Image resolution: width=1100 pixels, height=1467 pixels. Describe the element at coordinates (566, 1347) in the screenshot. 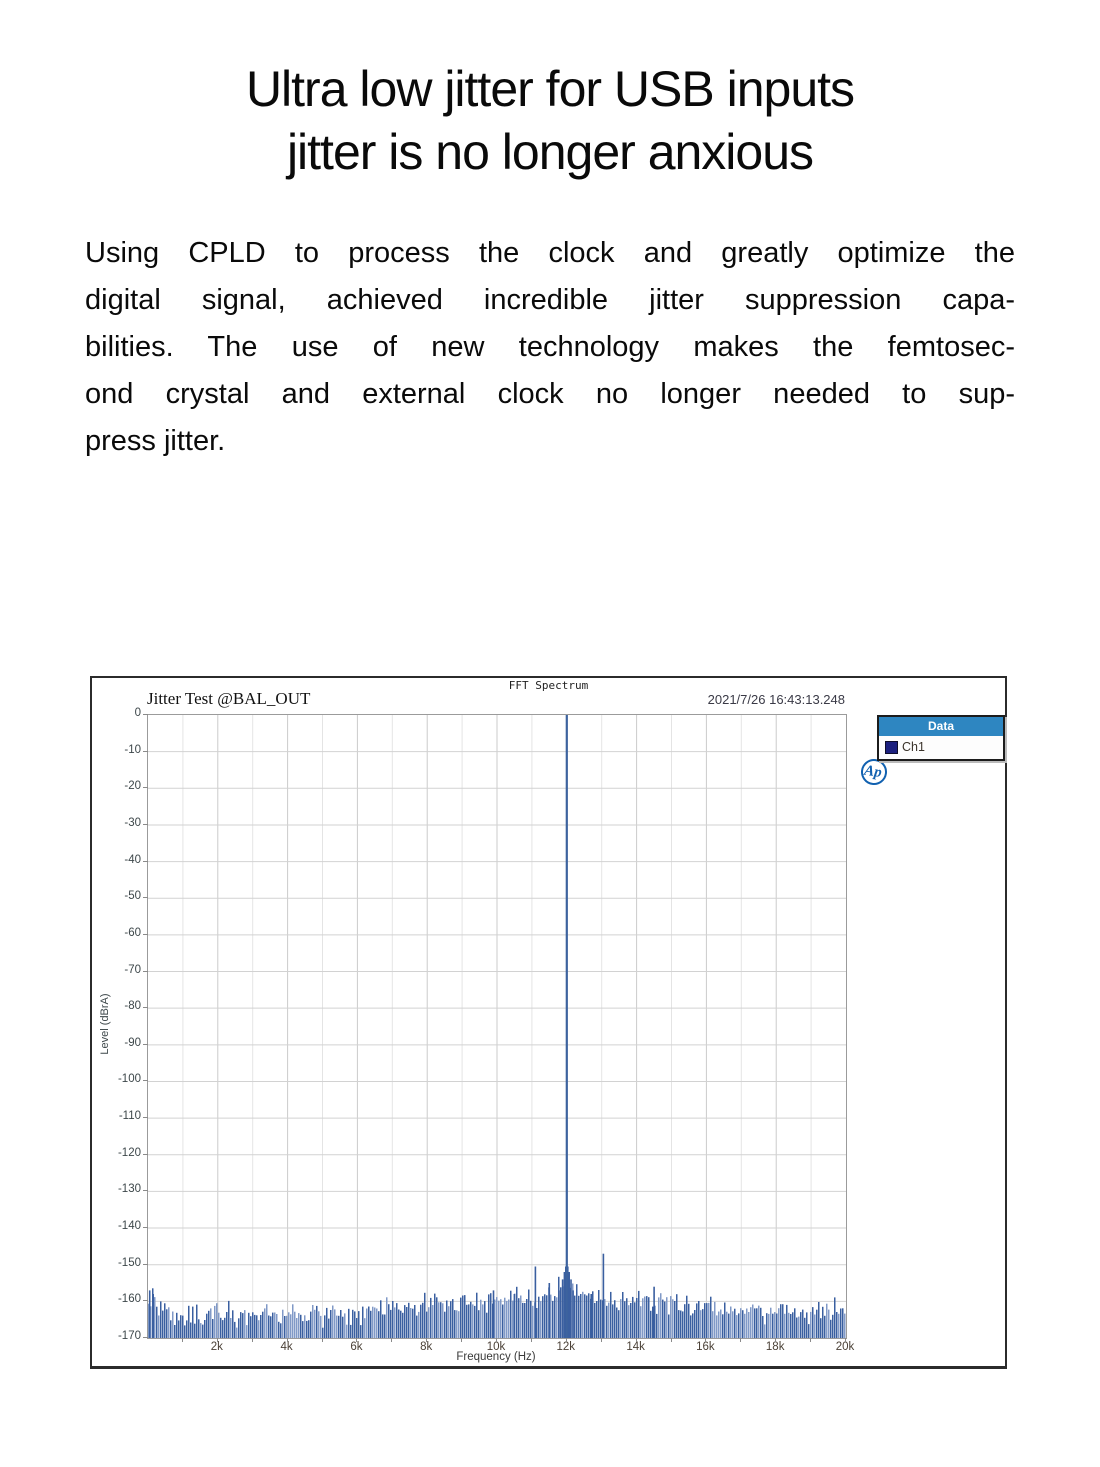

I see `x-tick-label: 12k` at that location.